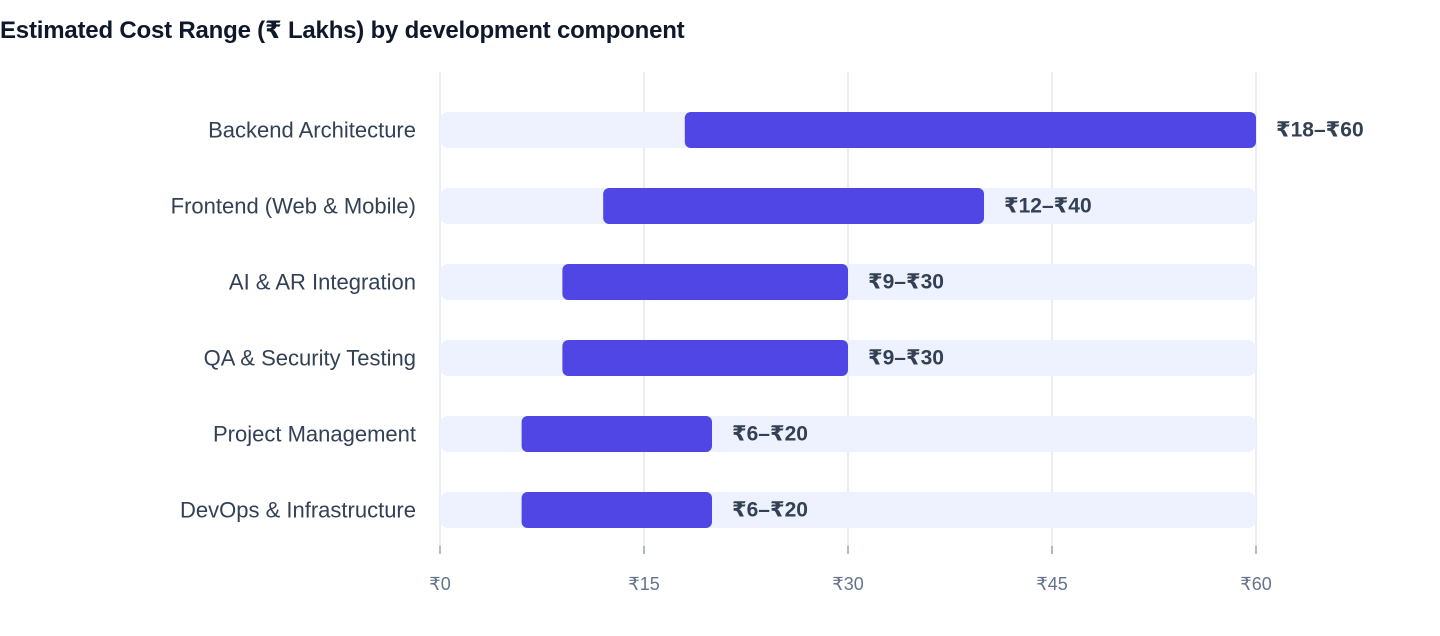  Describe the element at coordinates (312, 130) in the screenshot. I see `category-label: Backend Architecture` at that location.